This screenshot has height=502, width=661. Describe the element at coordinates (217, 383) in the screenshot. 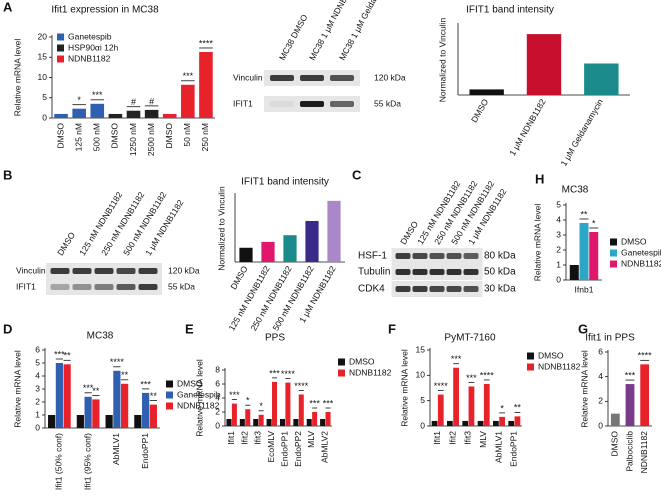

I see `y-tick-label: 6` at that location.